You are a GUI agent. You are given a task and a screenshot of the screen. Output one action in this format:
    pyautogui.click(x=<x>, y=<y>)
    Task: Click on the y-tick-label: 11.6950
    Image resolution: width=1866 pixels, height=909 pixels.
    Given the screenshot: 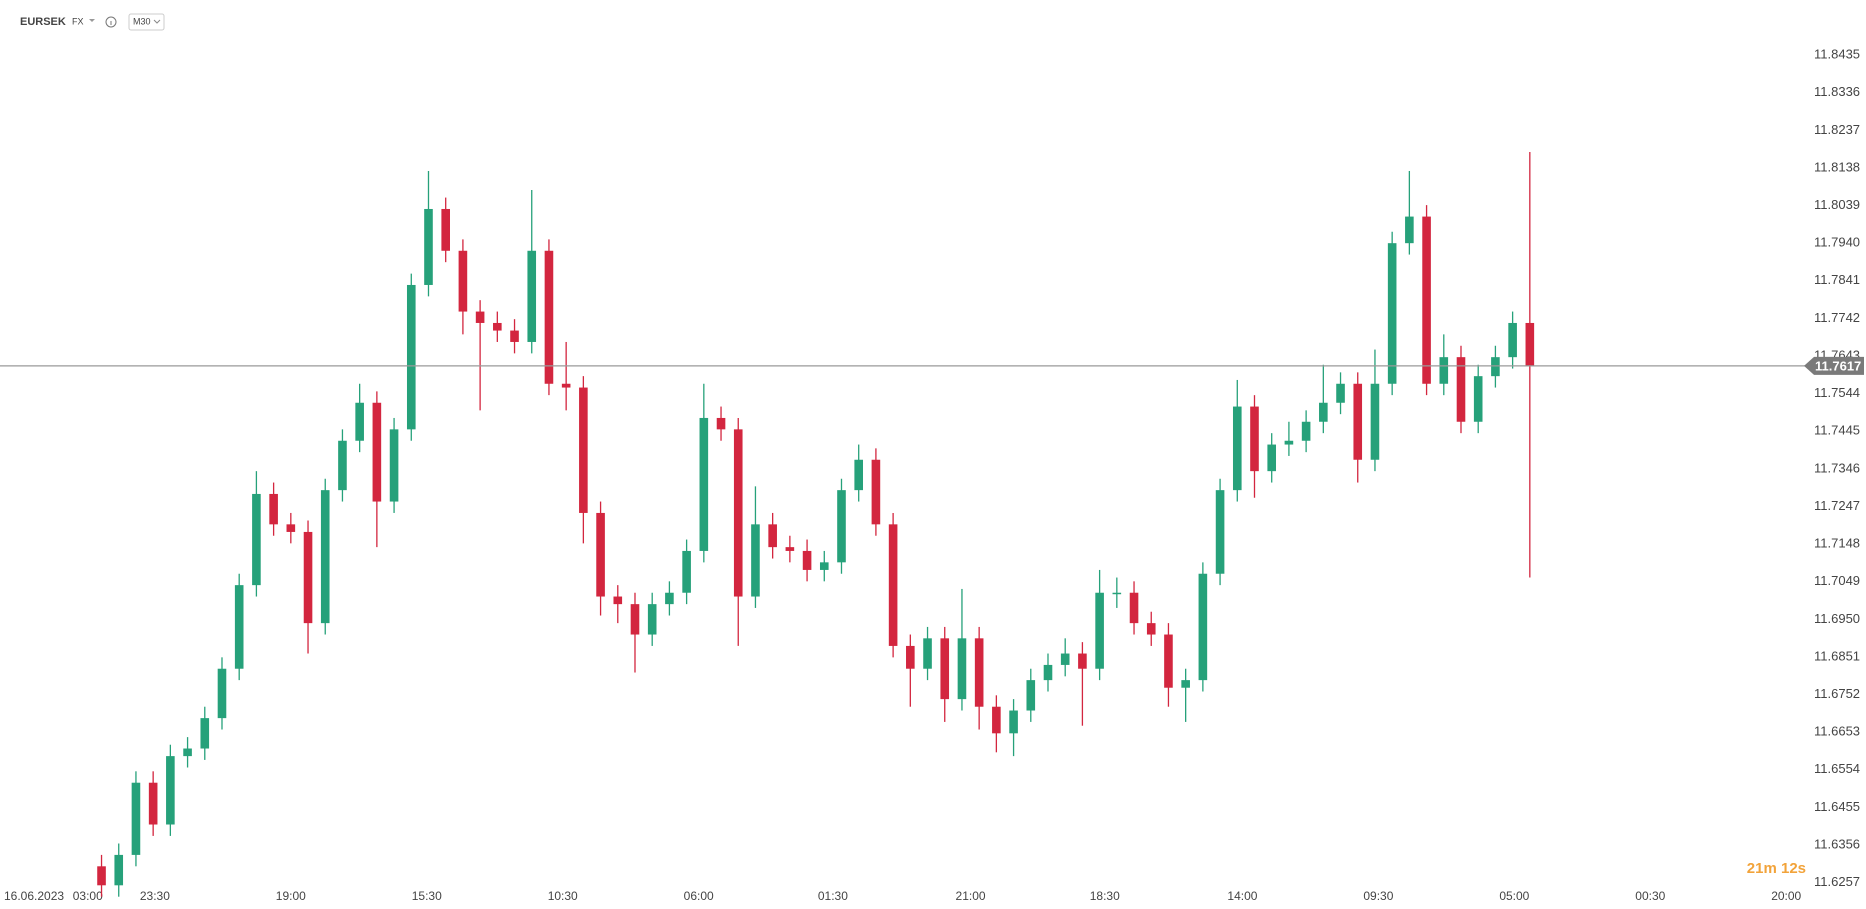 What is the action you would take?
    pyautogui.click(x=1837, y=618)
    